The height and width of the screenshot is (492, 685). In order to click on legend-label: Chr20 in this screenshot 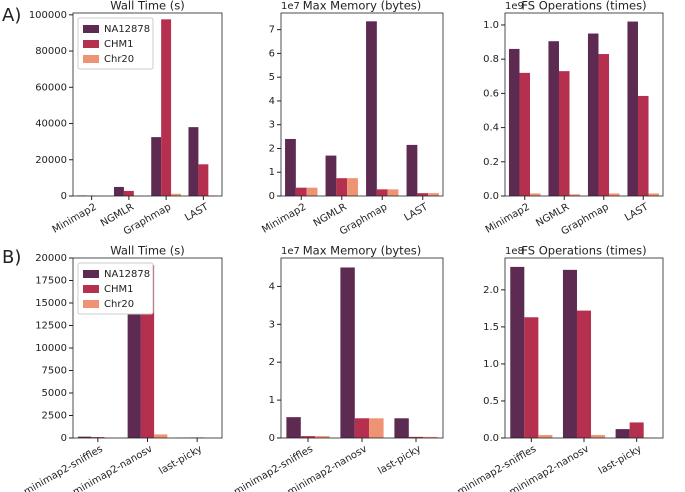, I will do `click(119, 59)`.